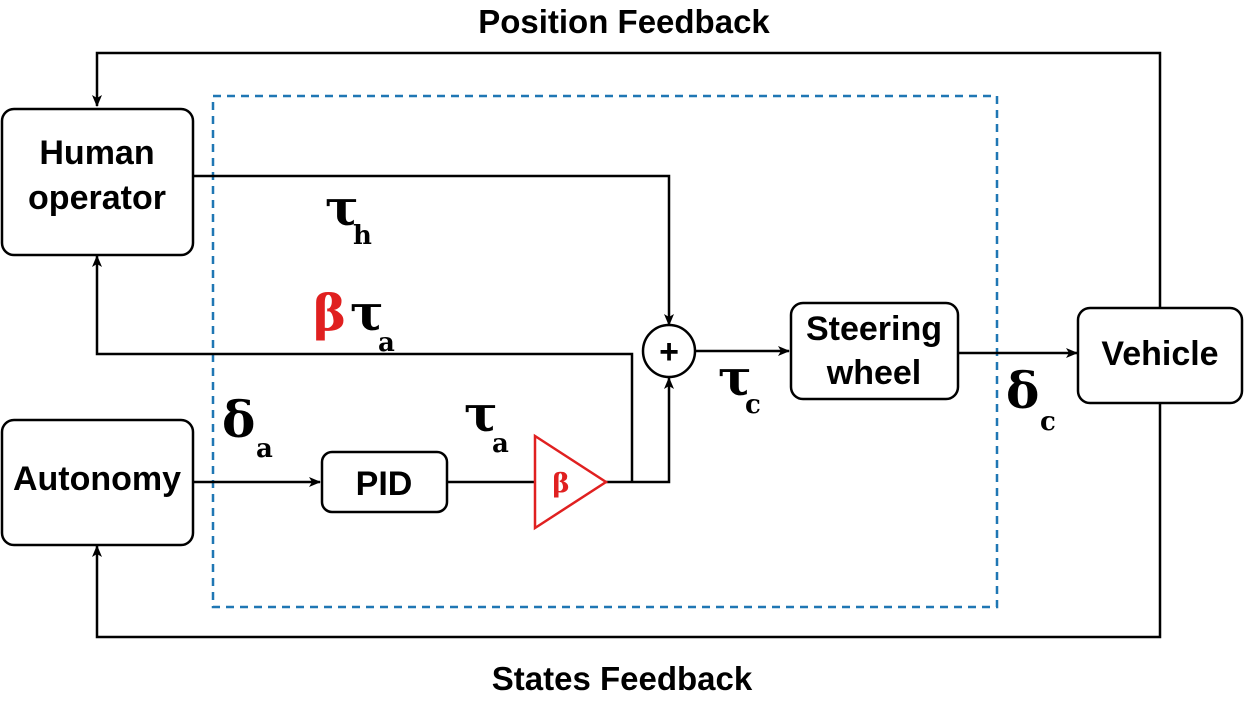 This screenshot has width=1244, height=711. Describe the element at coordinates (97, 479) in the screenshot. I see `svg-text: Autonomy` at that location.